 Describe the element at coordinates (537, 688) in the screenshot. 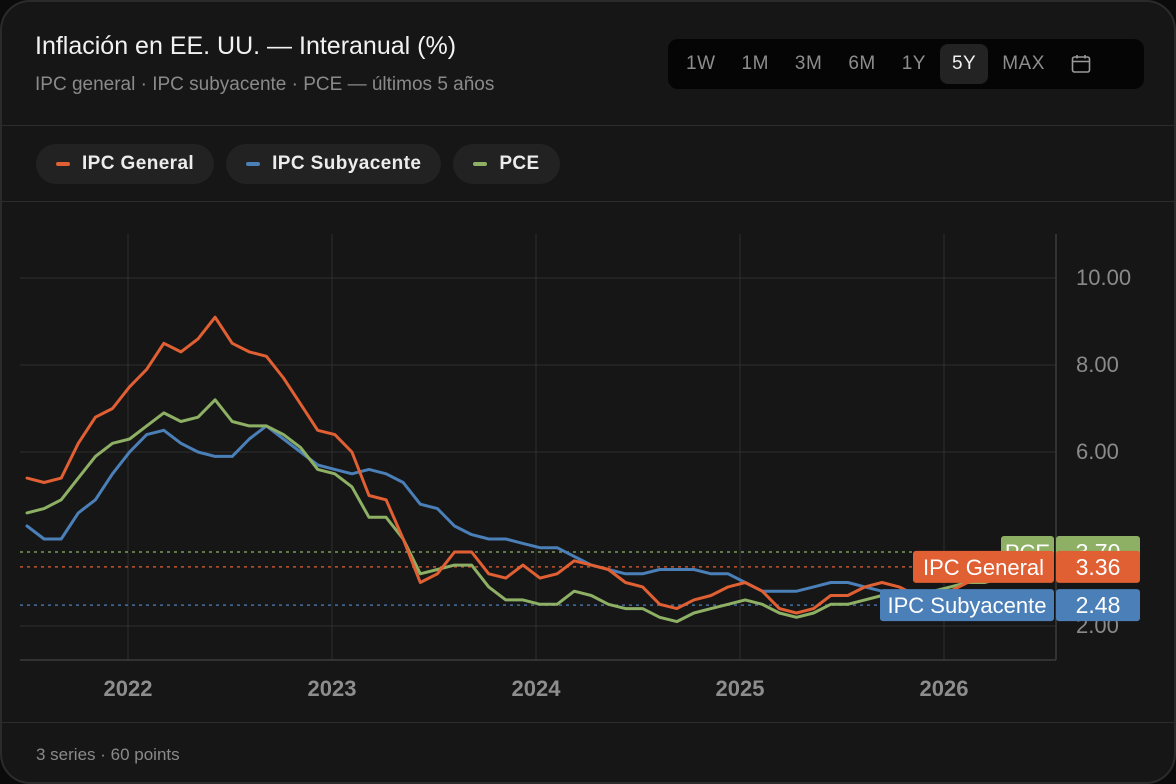

I see `x-tick-label: 2024` at that location.